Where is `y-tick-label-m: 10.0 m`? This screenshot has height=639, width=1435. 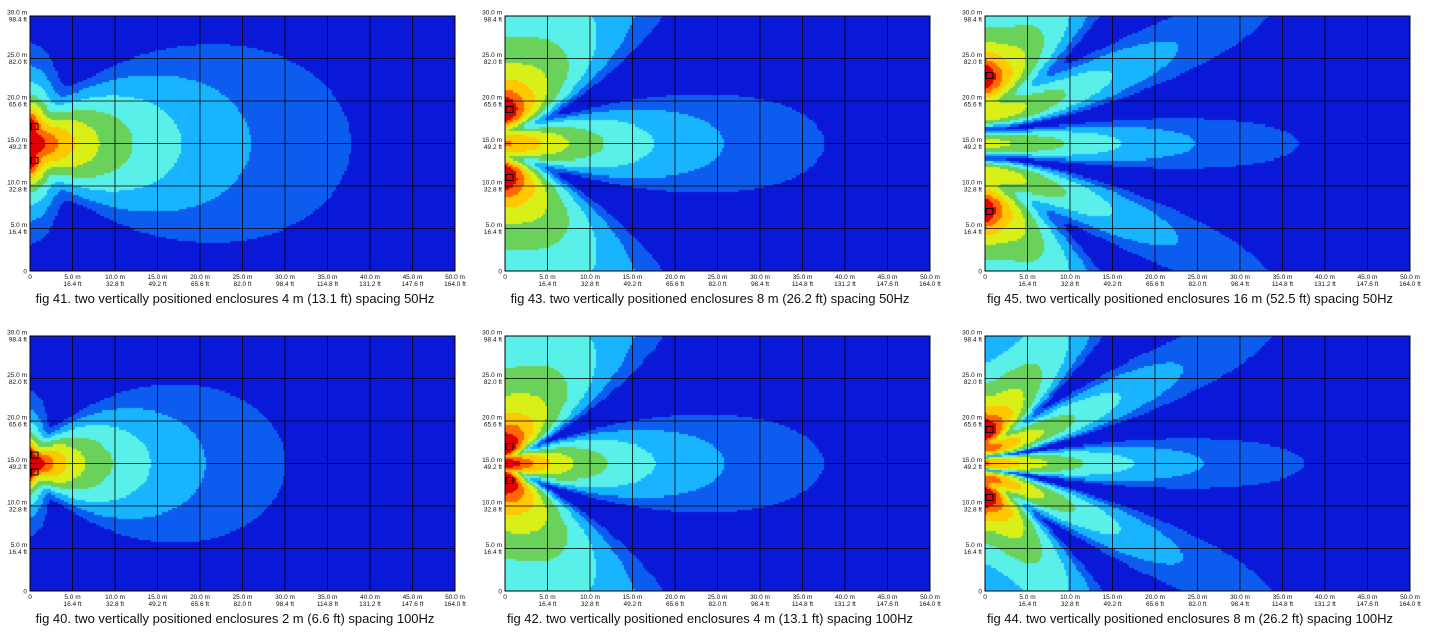 y-tick-label-m: 10.0 m is located at coordinates (17, 183).